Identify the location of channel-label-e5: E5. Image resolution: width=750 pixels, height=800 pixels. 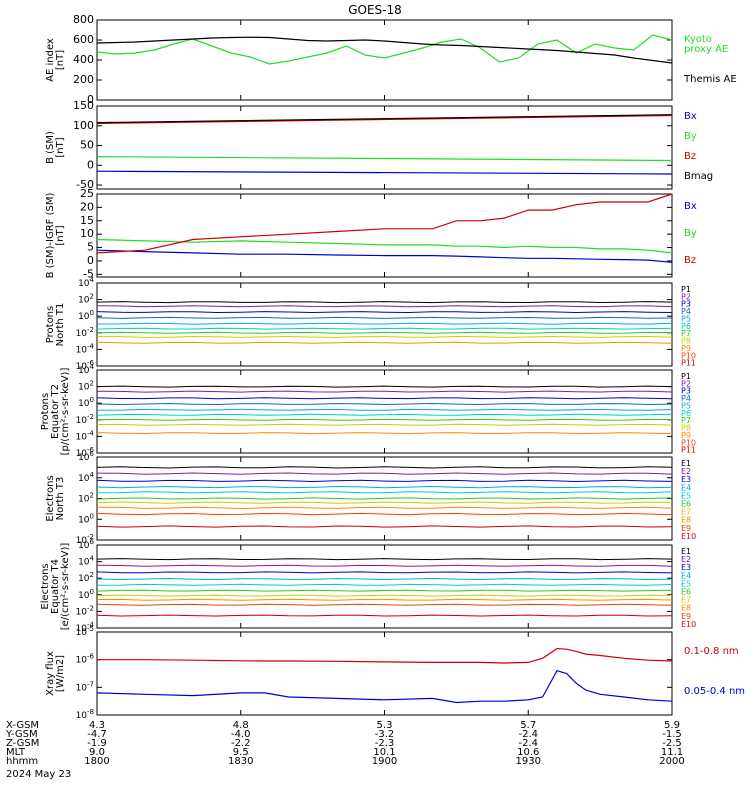
(686, 583).